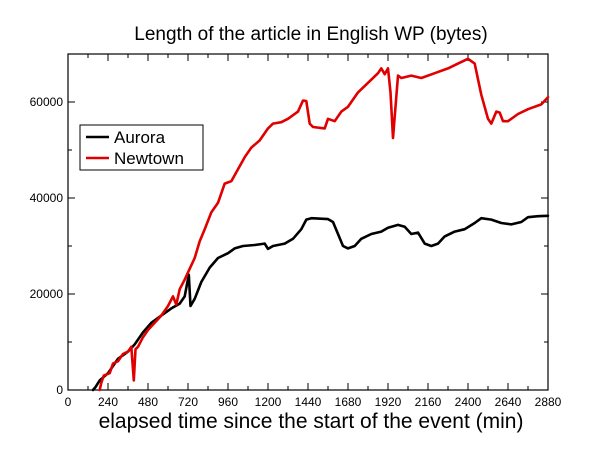  What do you see at coordinates (59, 390) in the screenshot?
I see `y-tick-label: 0` at bounding box center [59, 390].